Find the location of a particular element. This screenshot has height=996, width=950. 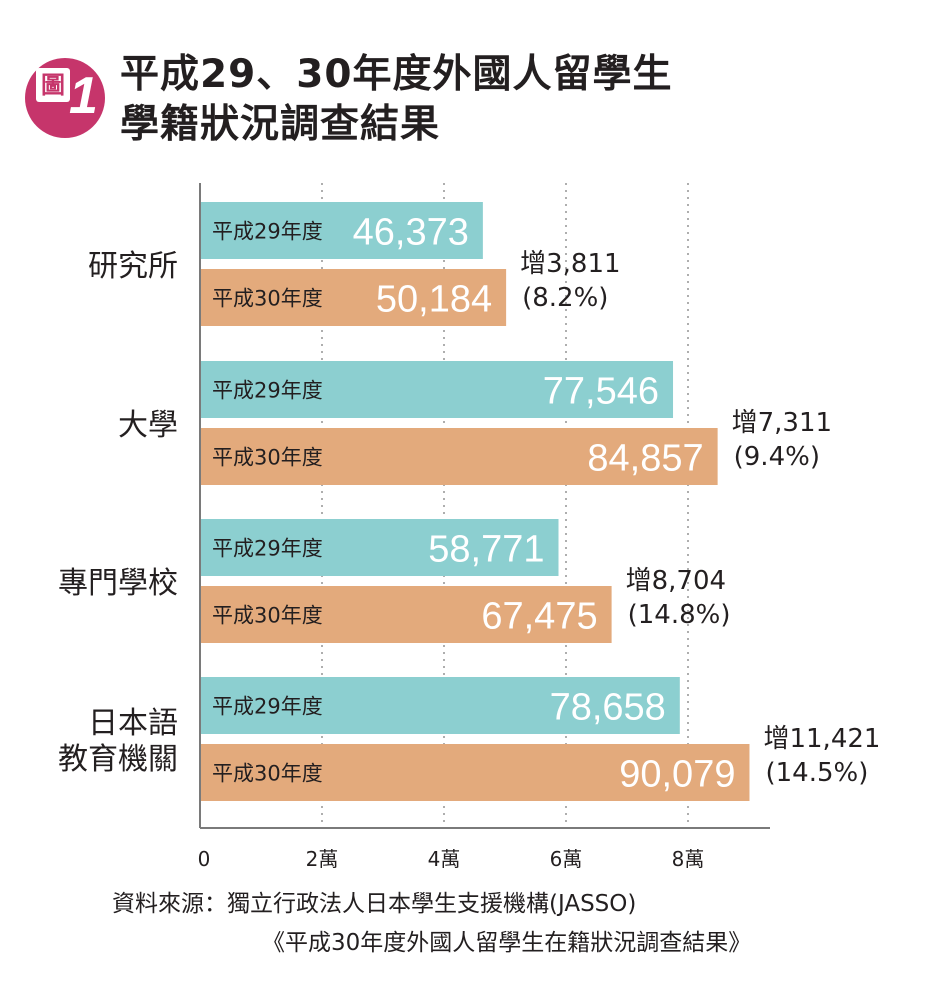

x-tick-label-0: 0 is located at coordinates (204, 859).